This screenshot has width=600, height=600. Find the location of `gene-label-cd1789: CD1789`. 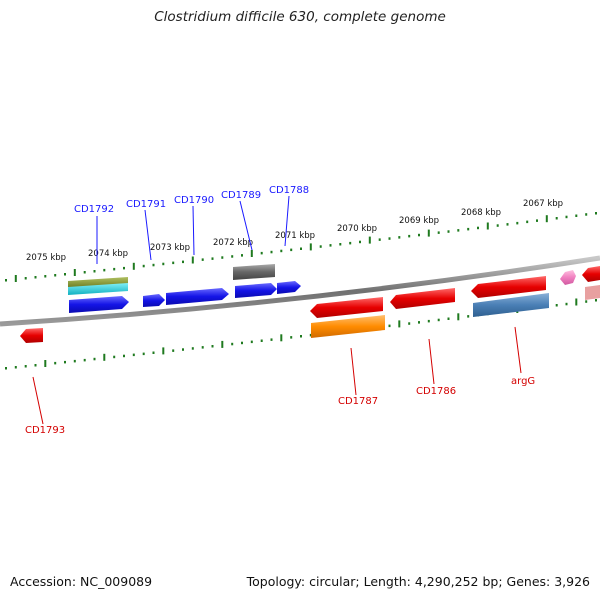

gene-label-cd1789: CD1789 is located at coordinates (241, 195).